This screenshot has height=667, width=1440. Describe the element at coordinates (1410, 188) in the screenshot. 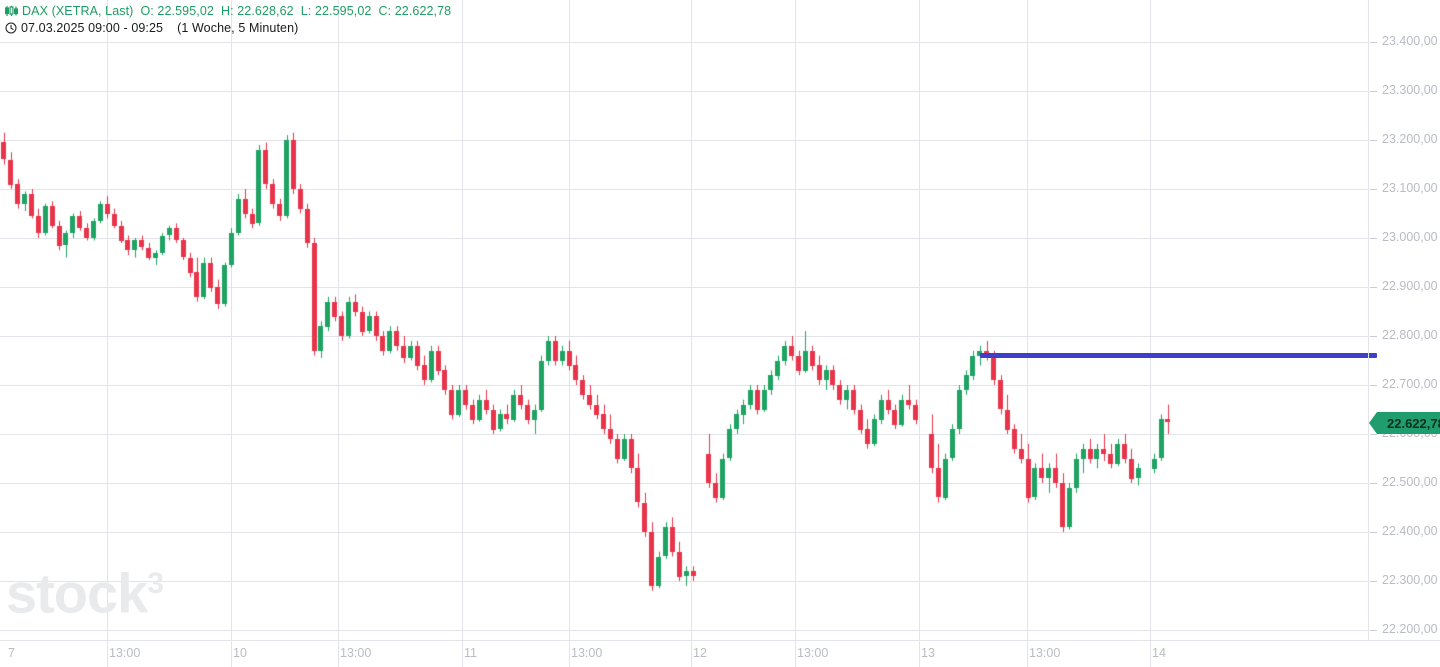

I see `price-axis-label: 23.100,00` at that location.